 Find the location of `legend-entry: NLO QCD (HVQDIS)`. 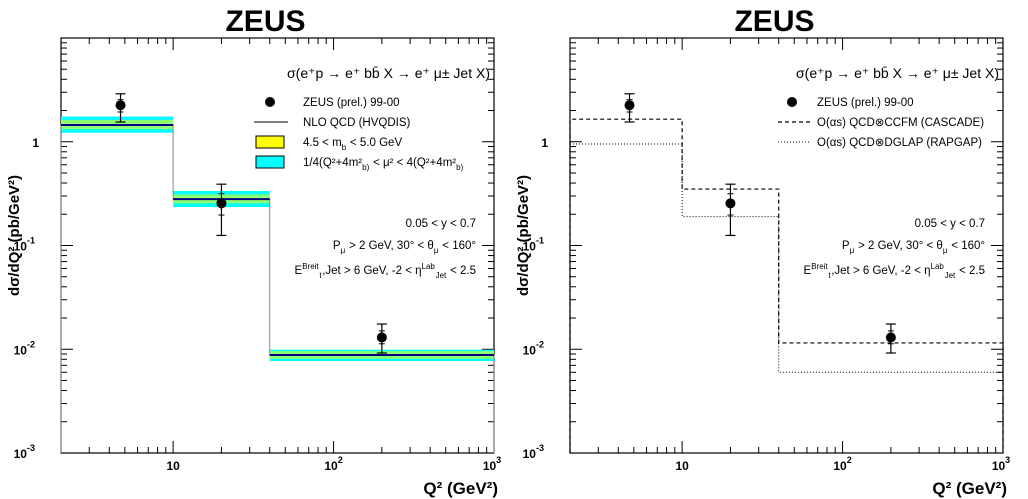

legend-entry: NLO QCD (HVQDIS) is located at coordinates (332, 123).